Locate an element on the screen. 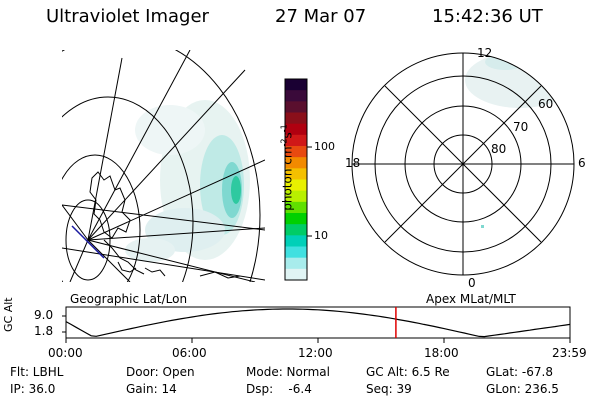 The width and height of the screenshot is (600, 400). glon-status: GLon: 236.5 is located at coordinates (522, 389).